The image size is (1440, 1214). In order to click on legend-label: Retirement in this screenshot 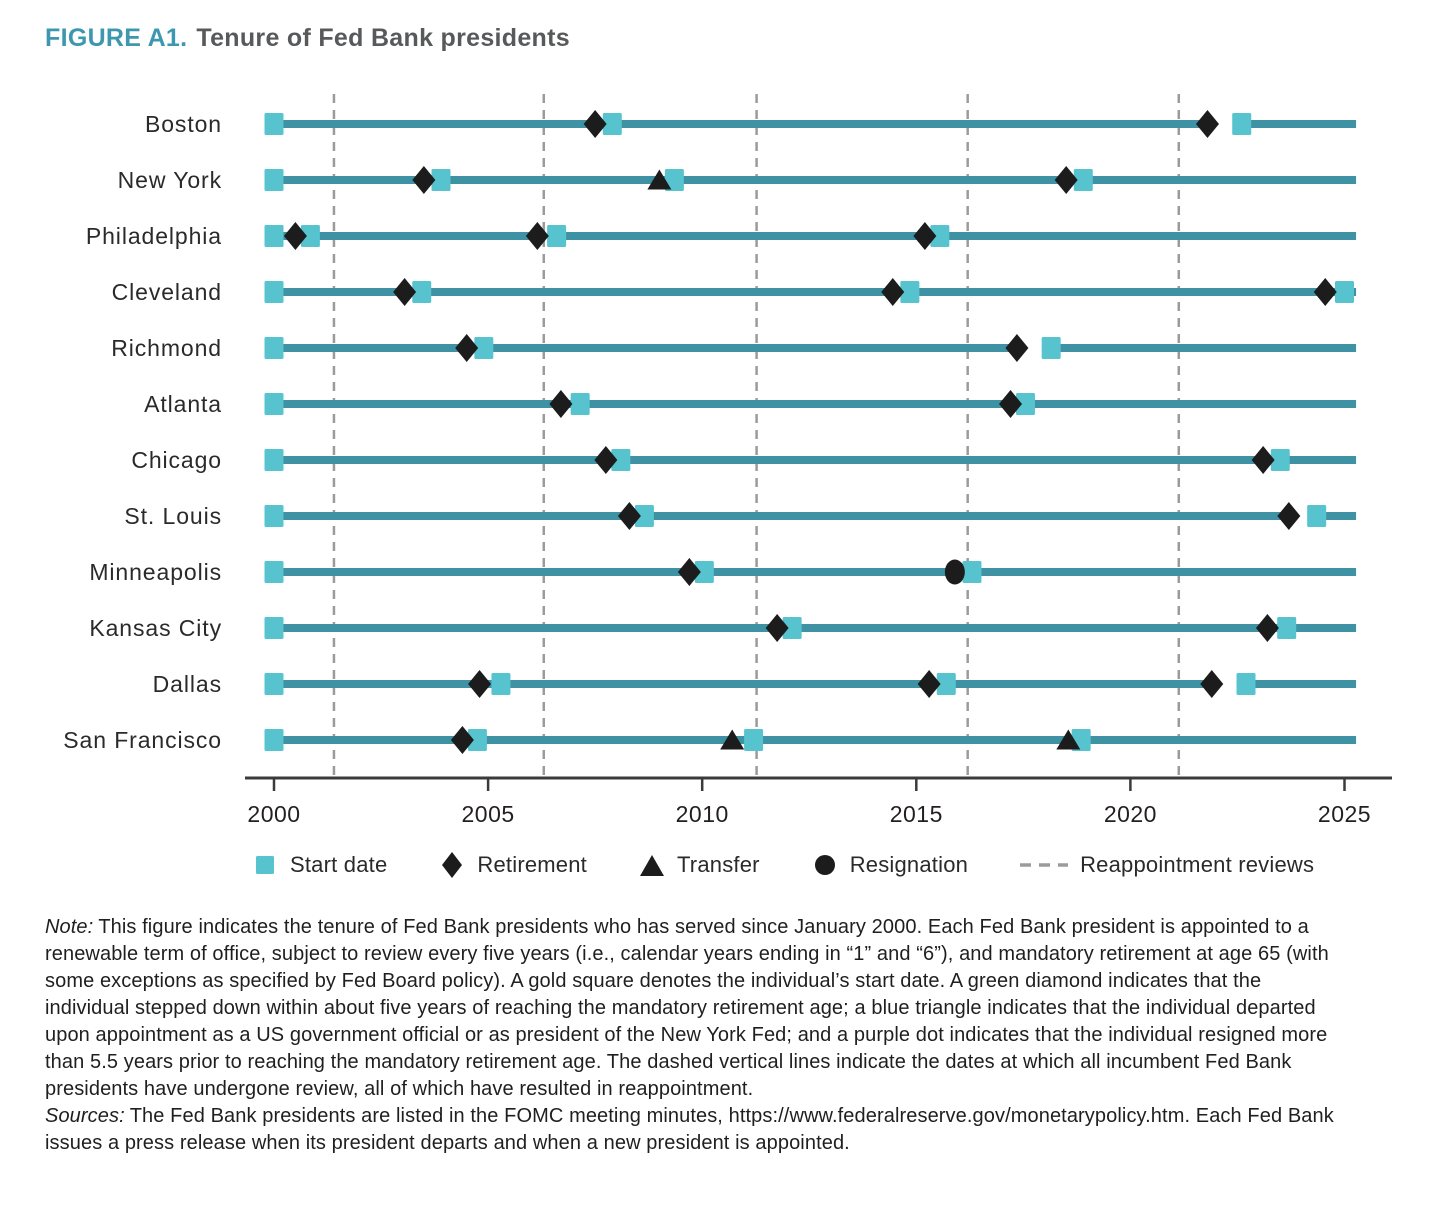, I will do `click(532, 864)`.